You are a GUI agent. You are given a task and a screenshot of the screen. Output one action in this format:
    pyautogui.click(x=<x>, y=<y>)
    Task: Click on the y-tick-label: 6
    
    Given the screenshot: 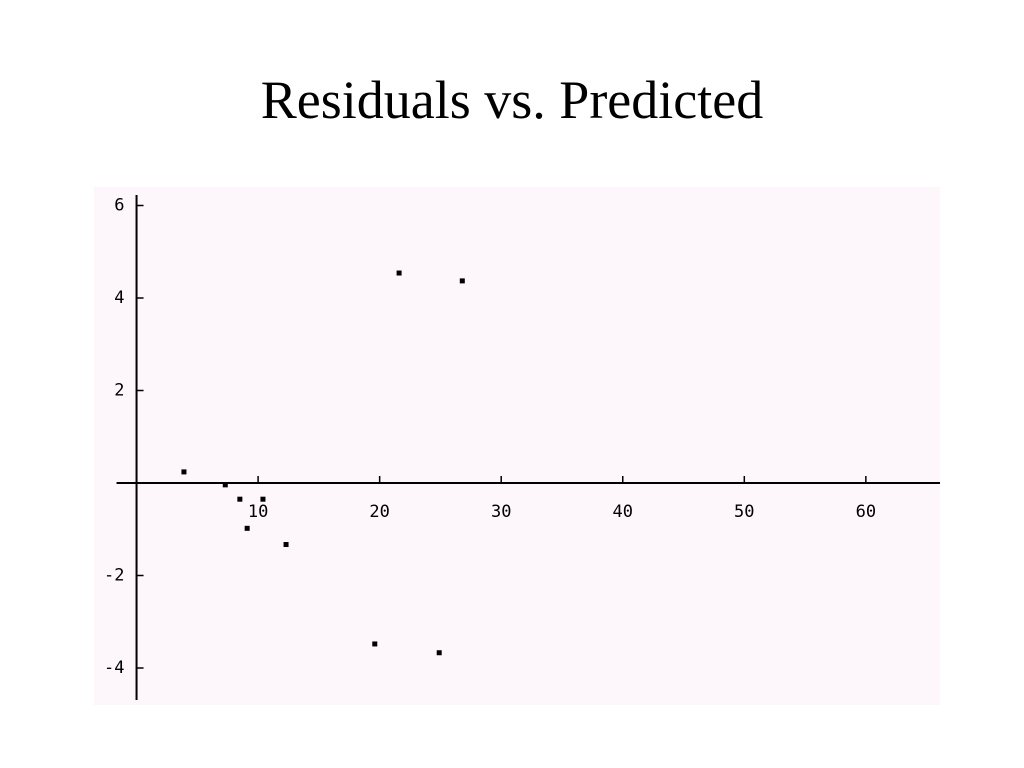 What is the action you would take?
    pyautogui.click(x=119, y=206)
    